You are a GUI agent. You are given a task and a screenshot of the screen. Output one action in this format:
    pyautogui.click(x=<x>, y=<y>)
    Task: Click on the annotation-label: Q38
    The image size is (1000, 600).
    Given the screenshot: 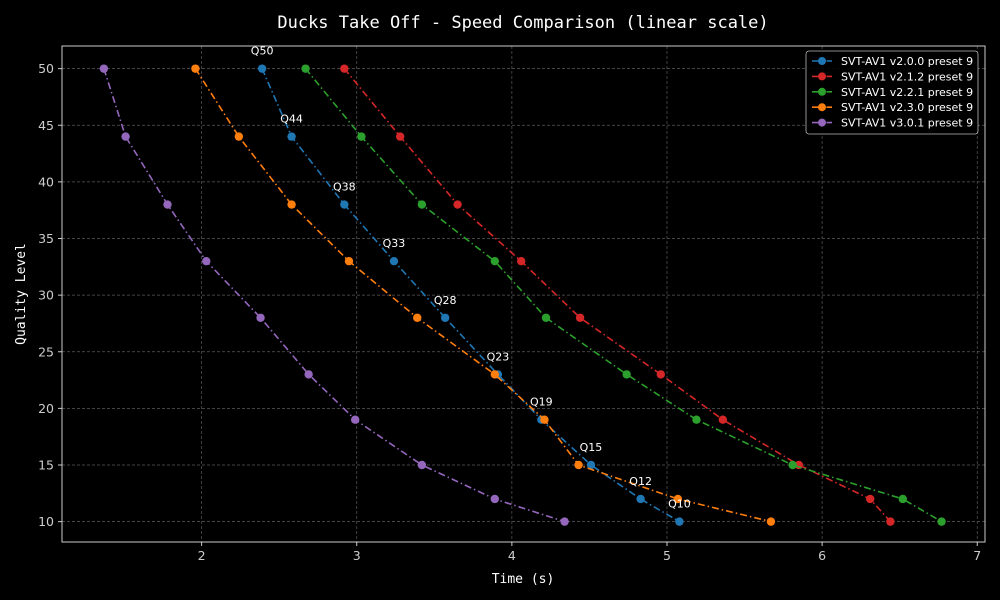 What is the action you would take?
    pyautogui.click(x=344, y=187)
    